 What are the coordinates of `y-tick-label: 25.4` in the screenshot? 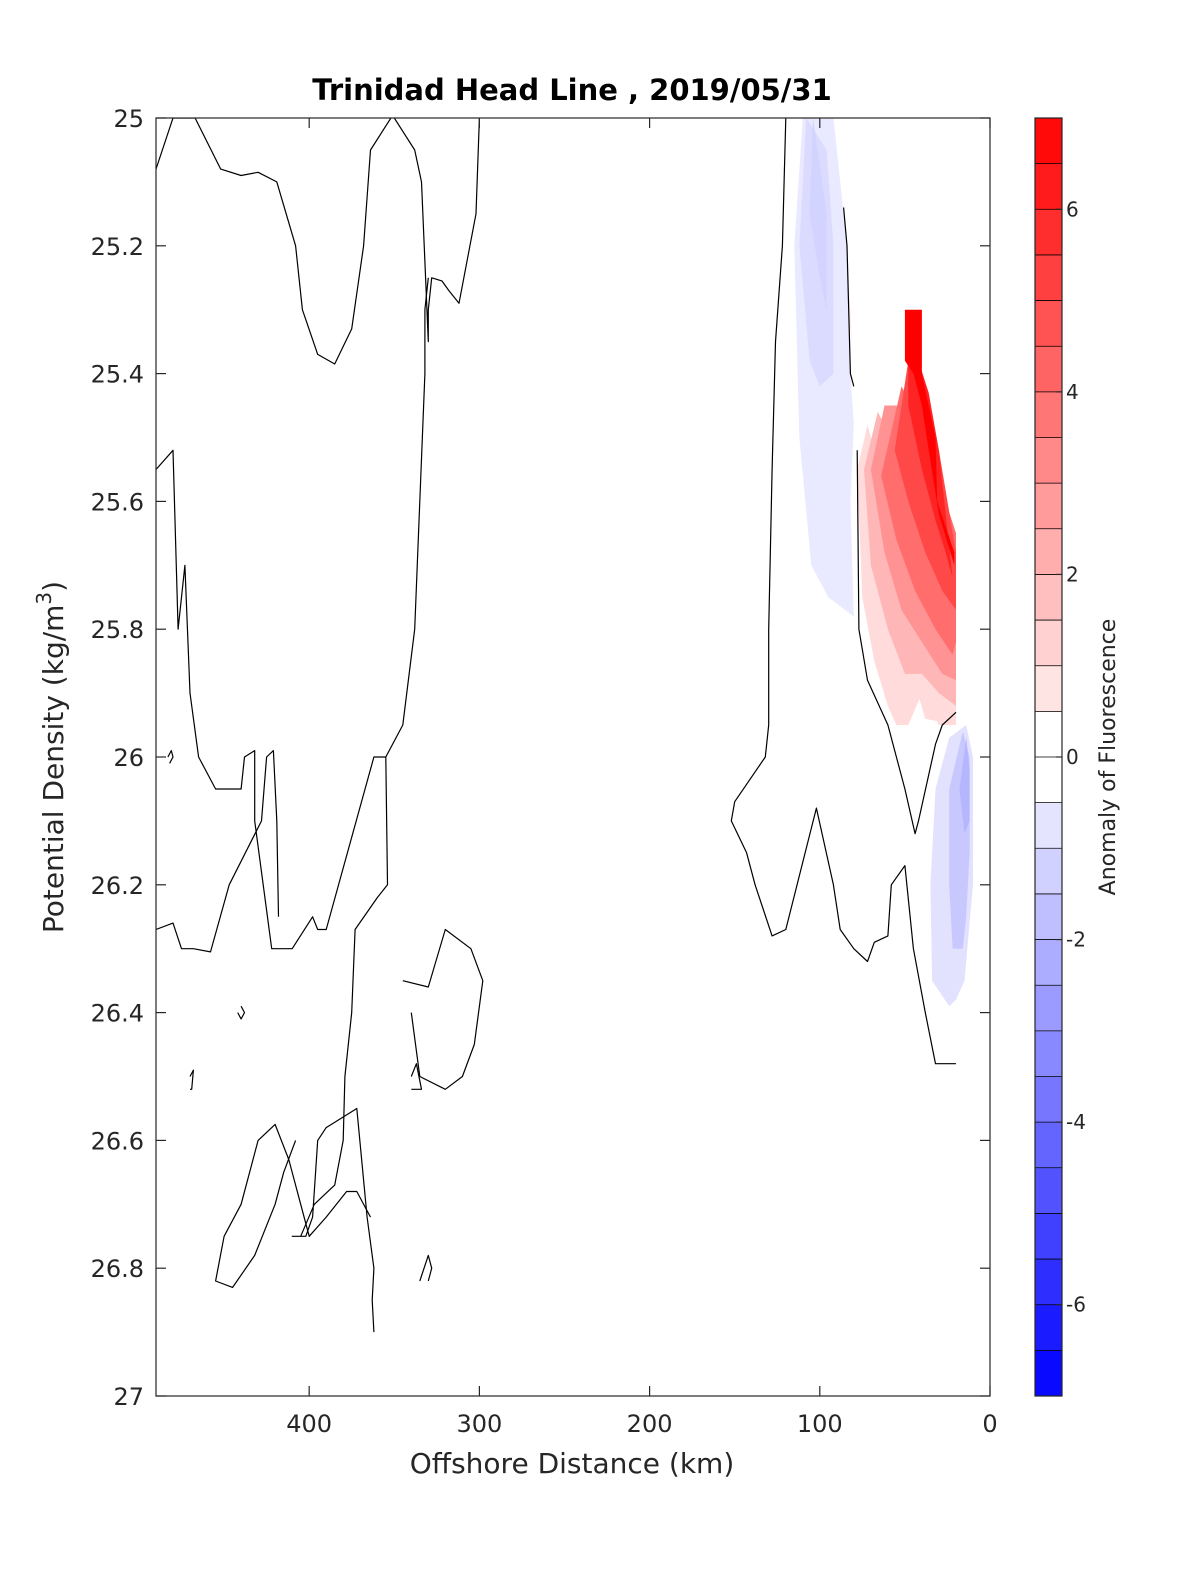 It's located at (117, 375).